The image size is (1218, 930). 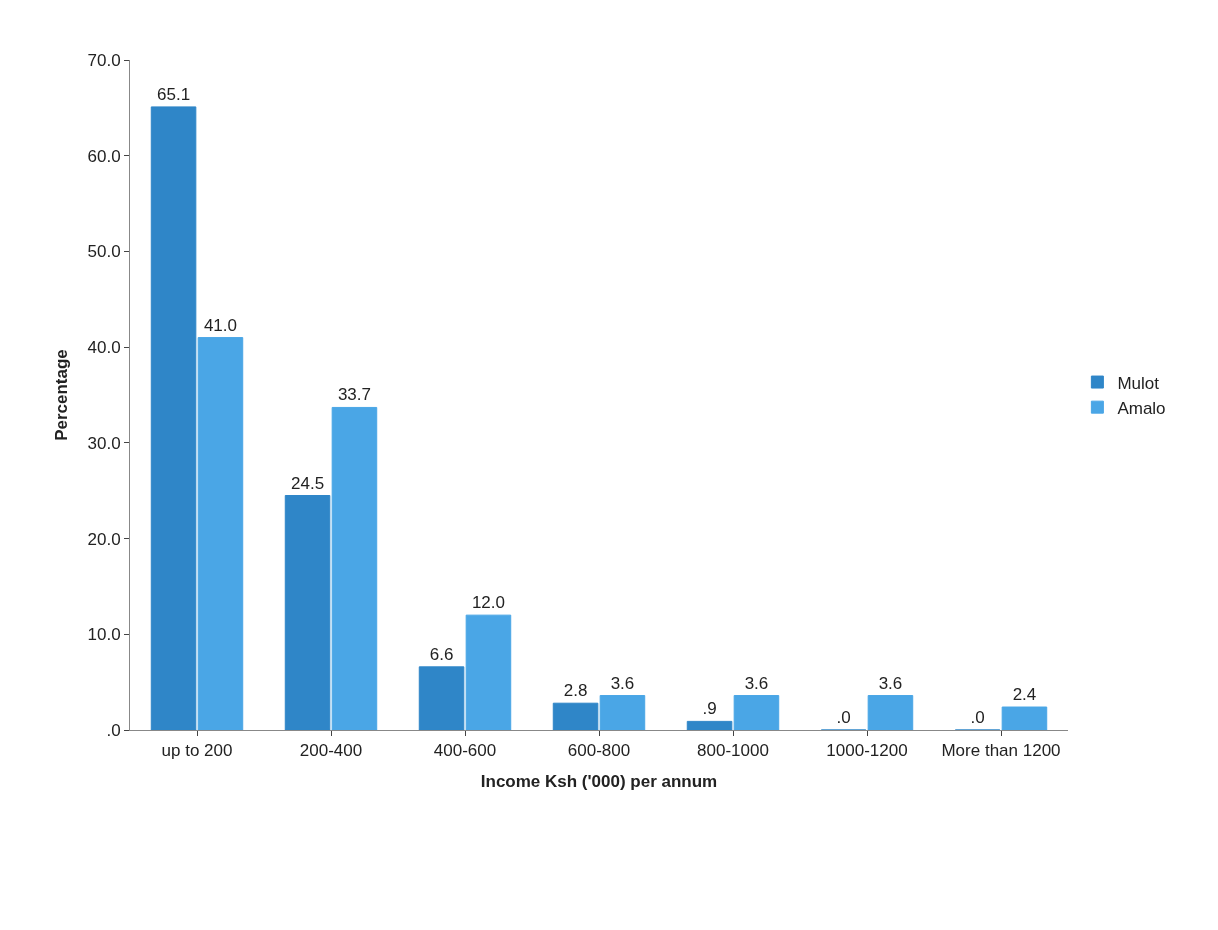 What do you see at coordinates (1141, 408) in the screenshot?
I see `legend-label: Amalo` at bounding box center [1141, 408].